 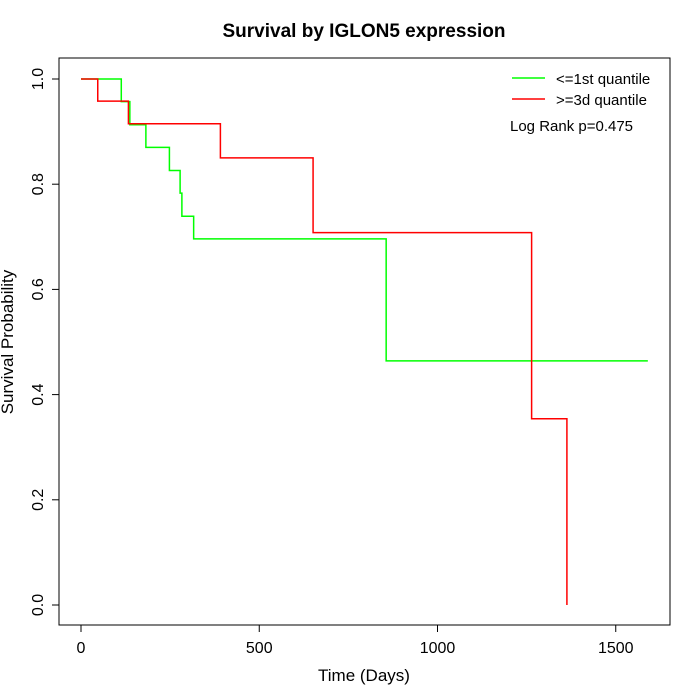 What do you see at coordinates (8, 341) in the screenshot?
I see `y-axis-label: Survival Probability` at bounding box center [8, 341].